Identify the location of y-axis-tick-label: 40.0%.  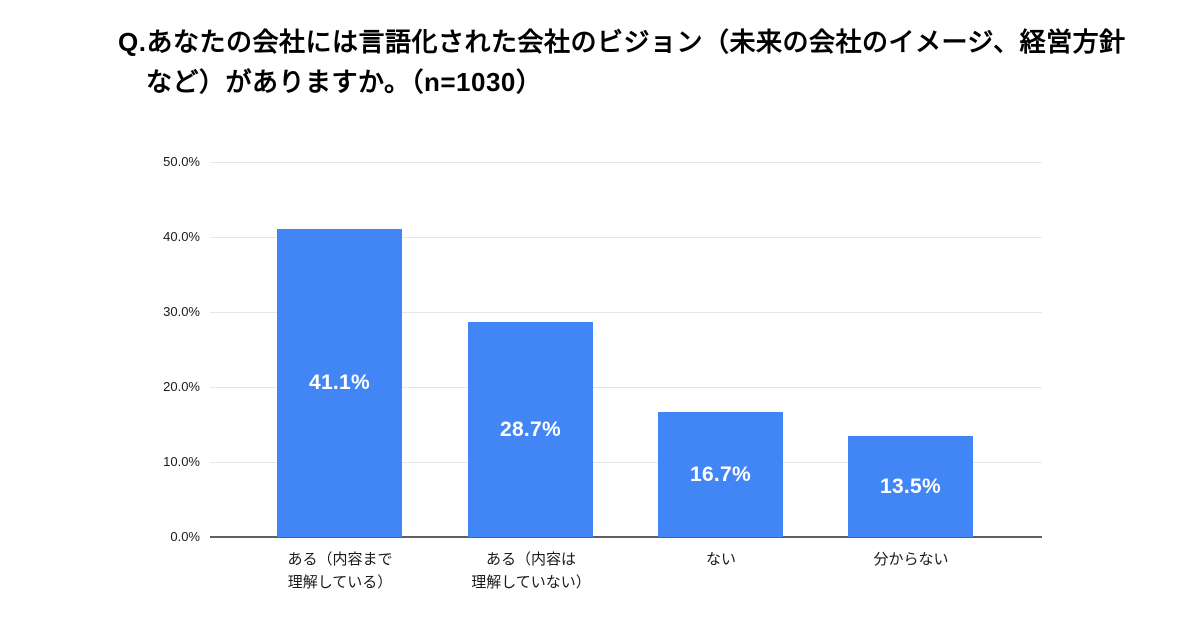
(181, 236).